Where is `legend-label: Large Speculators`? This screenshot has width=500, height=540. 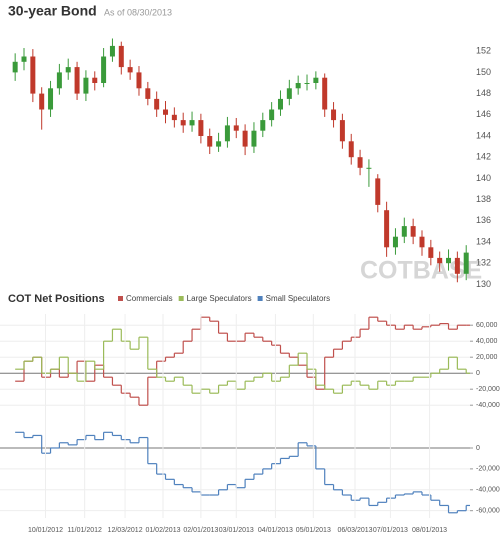
legend-label: Large Speculators is located at coordinates (219, 298).